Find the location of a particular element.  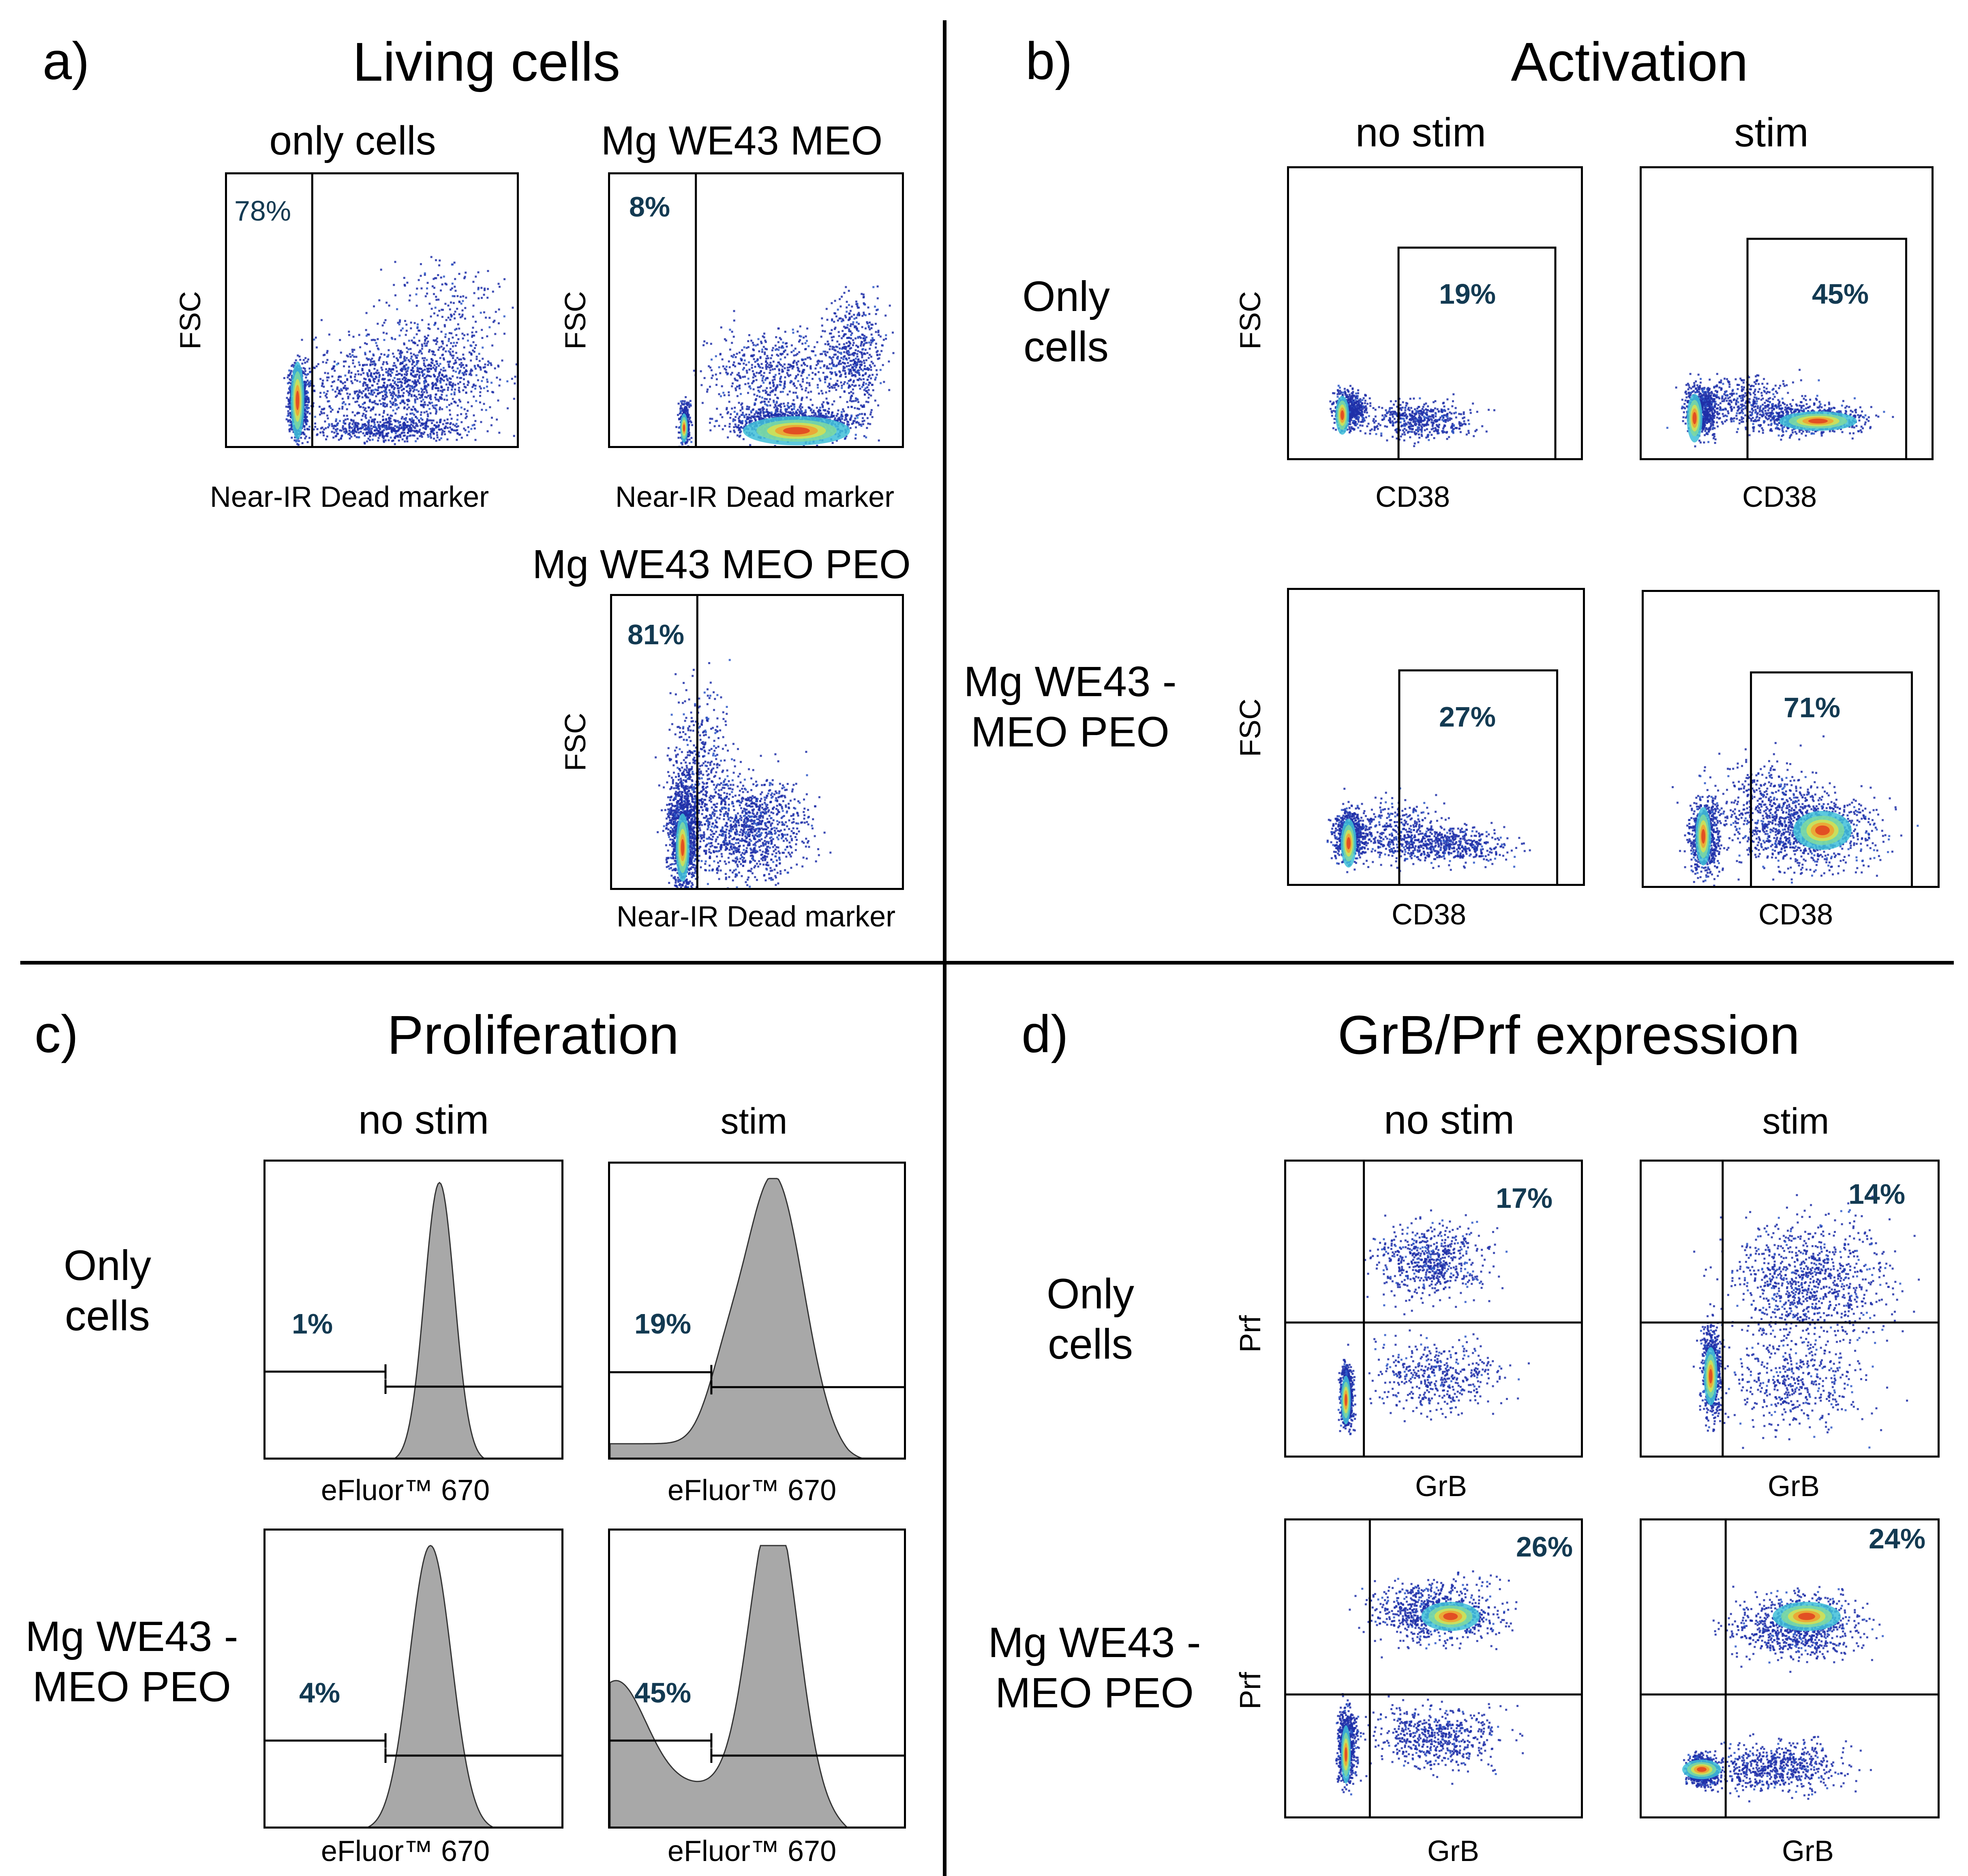

vertical-divider is located at coordinates (945, 948).